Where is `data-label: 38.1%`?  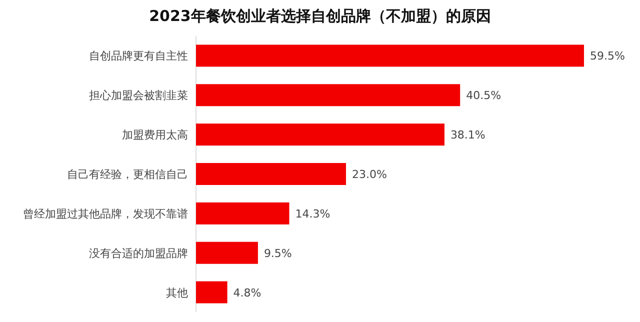 data-label: 38.1% is located at coordinates (468, 135).